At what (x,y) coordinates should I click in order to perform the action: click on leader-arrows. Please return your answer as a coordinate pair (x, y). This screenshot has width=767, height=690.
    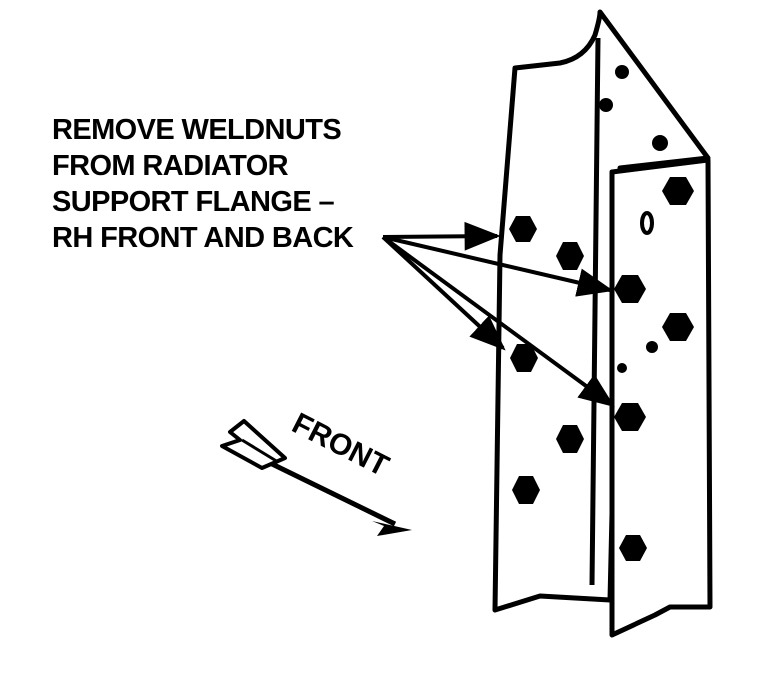
    Looking at the image, I should click on (498, 314).